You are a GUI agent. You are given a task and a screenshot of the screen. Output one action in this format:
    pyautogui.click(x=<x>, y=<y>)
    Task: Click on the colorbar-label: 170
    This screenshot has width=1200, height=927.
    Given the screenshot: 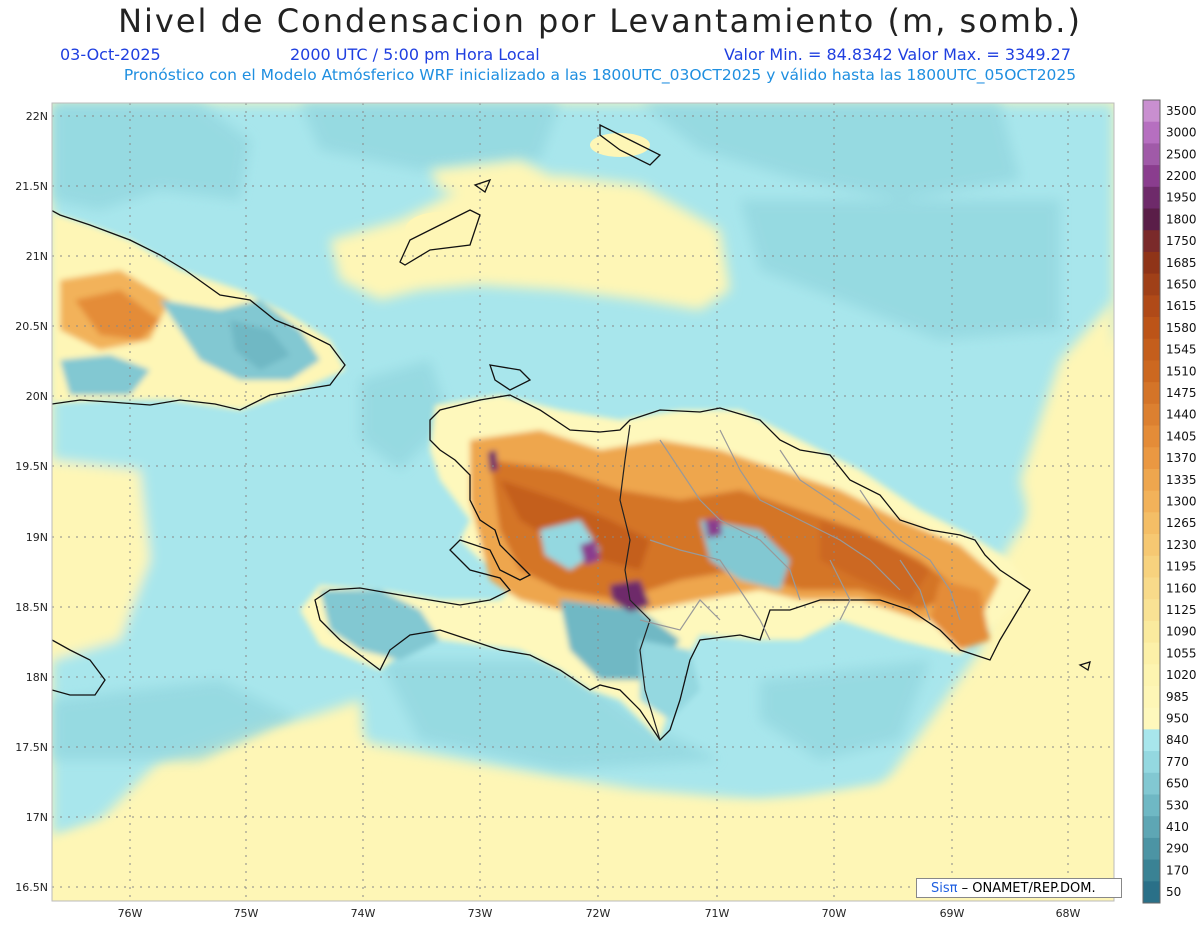 What is the action you would take?
    pyautogui.click(x=1177, y=870)
    